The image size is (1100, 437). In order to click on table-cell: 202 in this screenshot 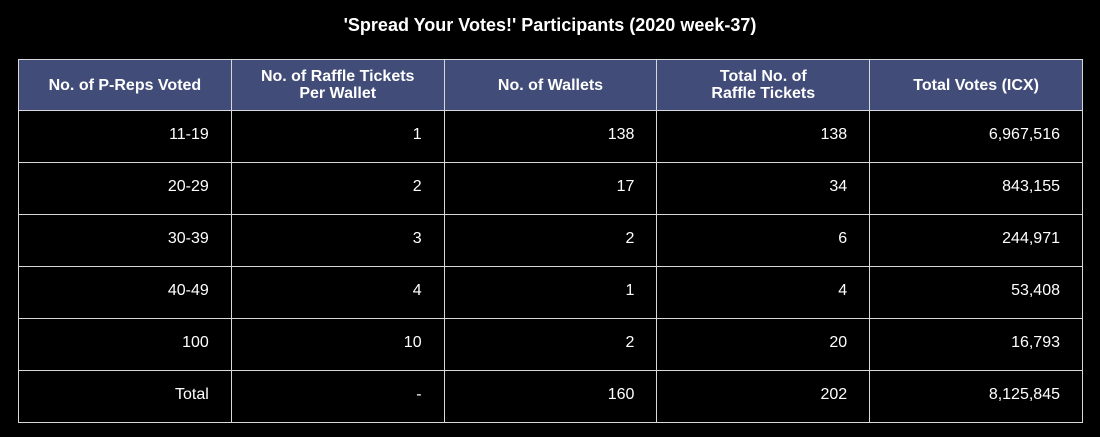, I will do `click(763, 396)`.